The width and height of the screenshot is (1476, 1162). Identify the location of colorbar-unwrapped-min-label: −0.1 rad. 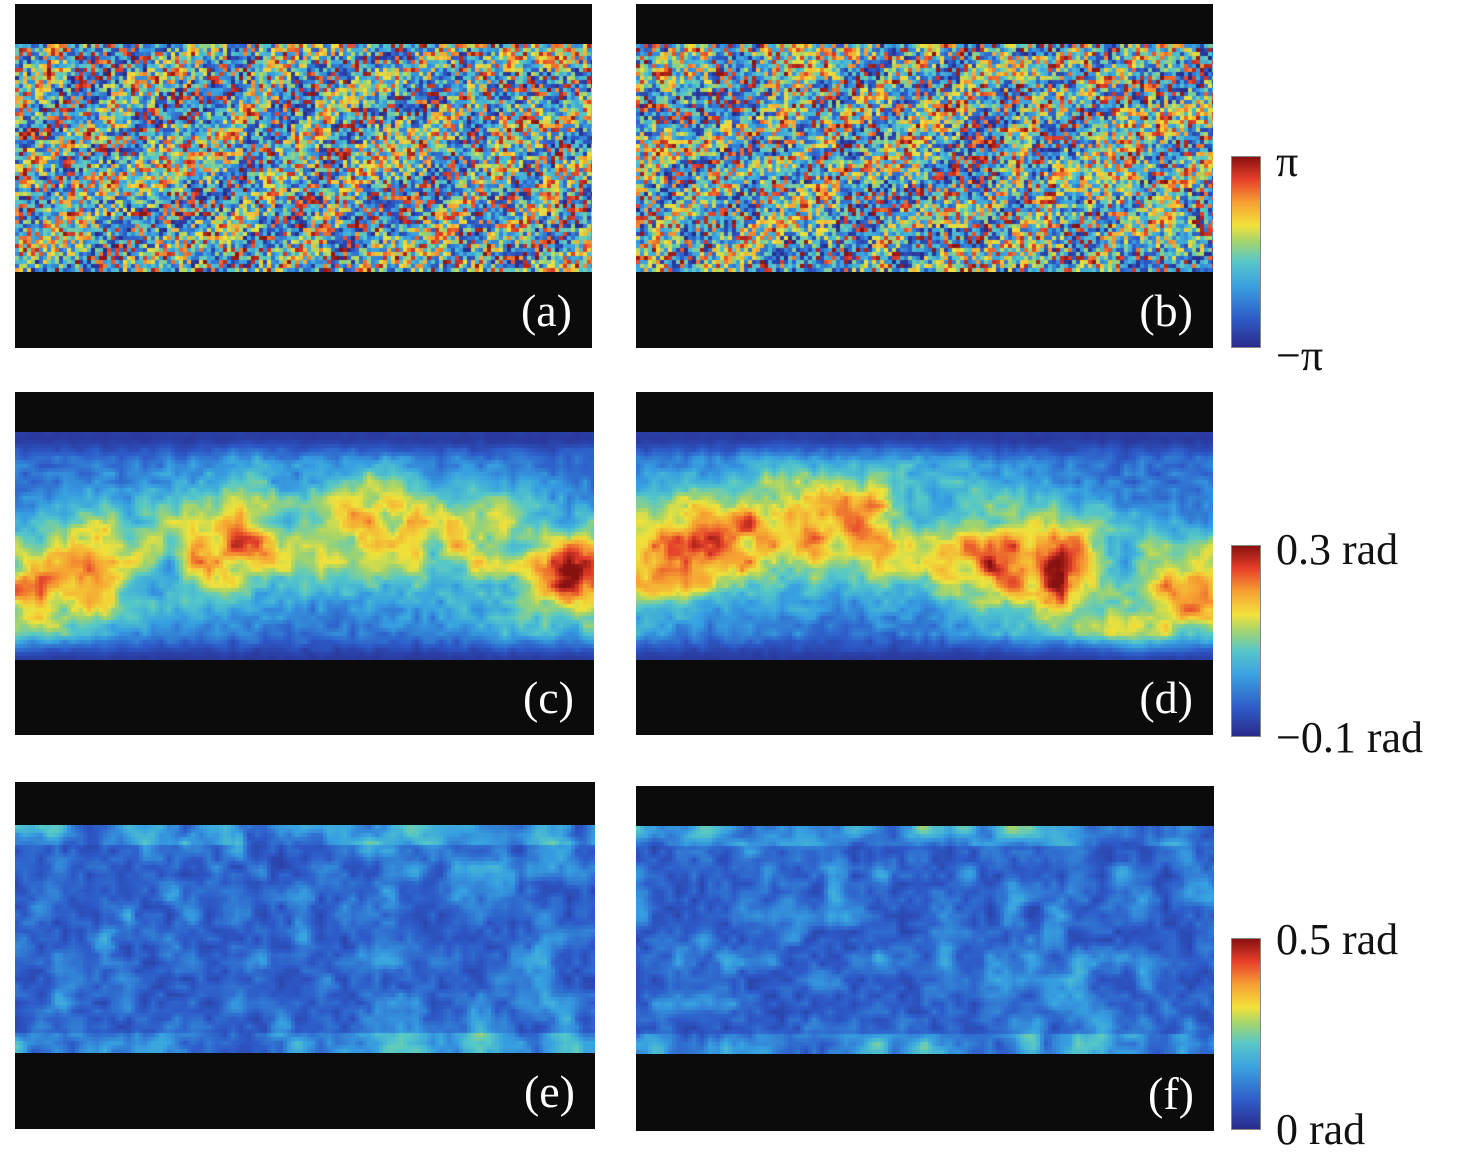
(1349, 737).